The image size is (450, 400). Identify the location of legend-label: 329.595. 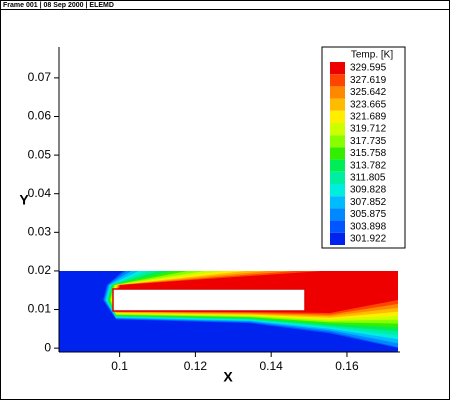
(368, 68).